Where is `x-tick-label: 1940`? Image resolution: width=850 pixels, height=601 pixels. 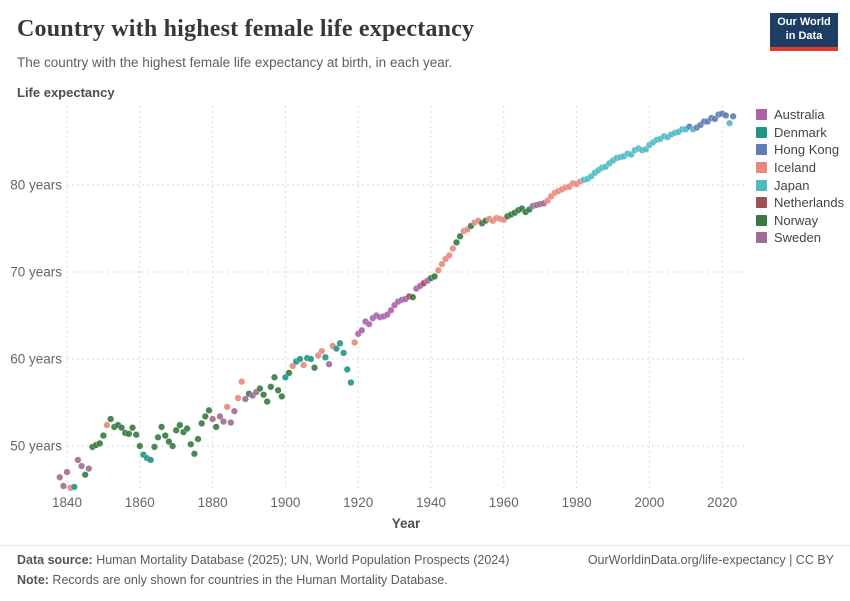
x-tick-label: 1940 is located at coordinates (431, 502).